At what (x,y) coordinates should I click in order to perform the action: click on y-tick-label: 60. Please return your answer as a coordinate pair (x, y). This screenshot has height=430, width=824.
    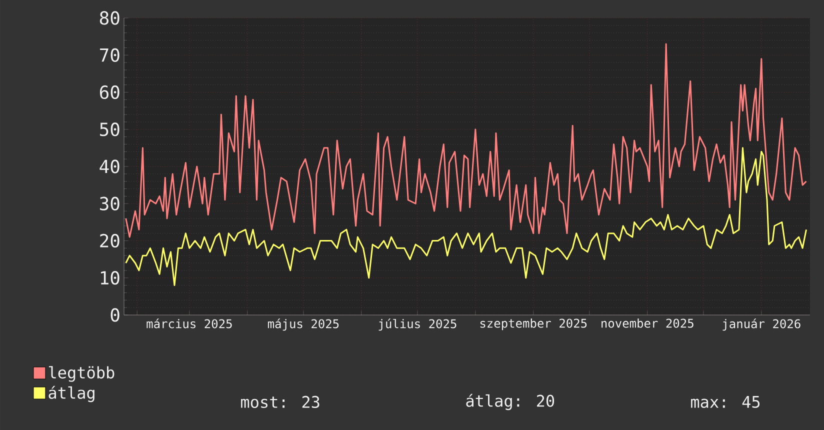
    Looking at the image, I should click on (110, 92).